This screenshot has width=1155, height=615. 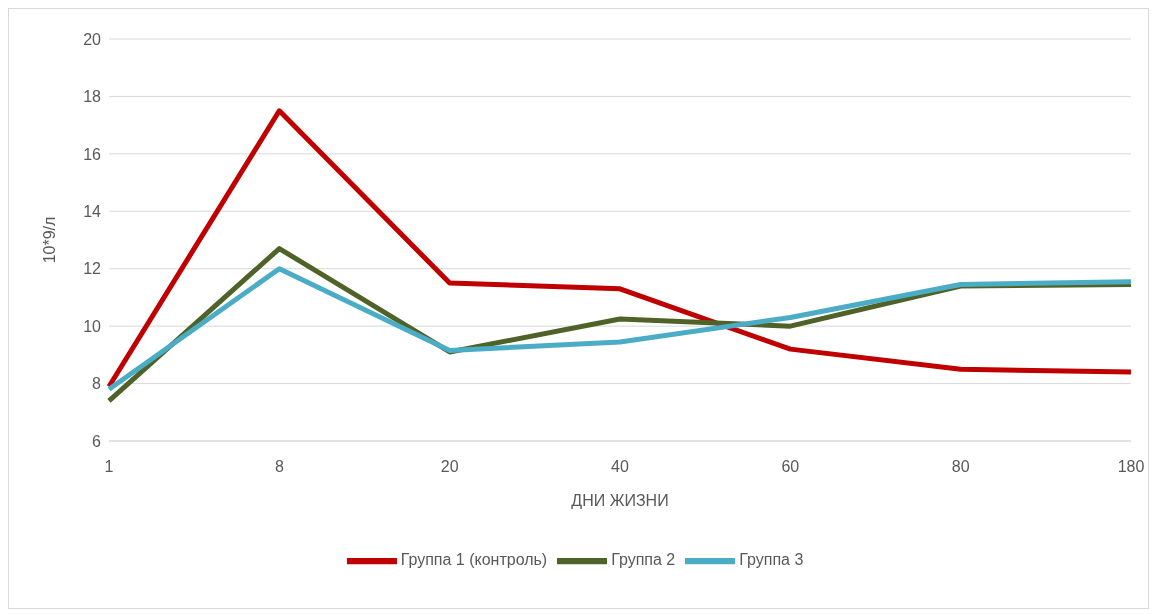 What do you see at coordinates (92, 326) in the screenshot?
I see `y-tick-label: 10` at bounding box center [92, 326].